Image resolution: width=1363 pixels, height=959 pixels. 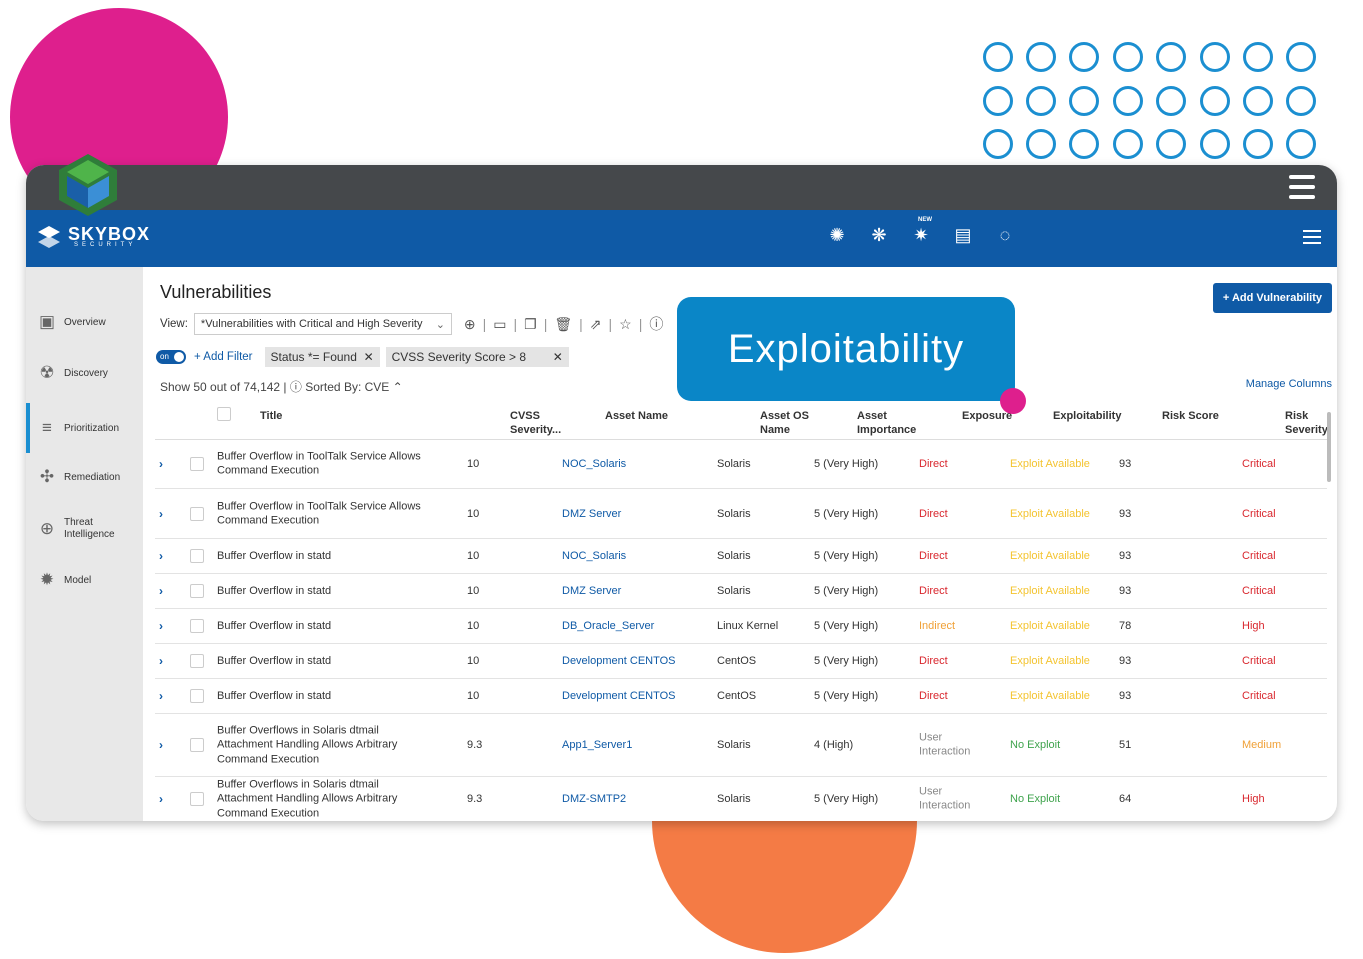 What do you see at coordinates (1312, 237) in the screenshot?
I see `nav-menu-icon` at bounding box center [1312, 237].